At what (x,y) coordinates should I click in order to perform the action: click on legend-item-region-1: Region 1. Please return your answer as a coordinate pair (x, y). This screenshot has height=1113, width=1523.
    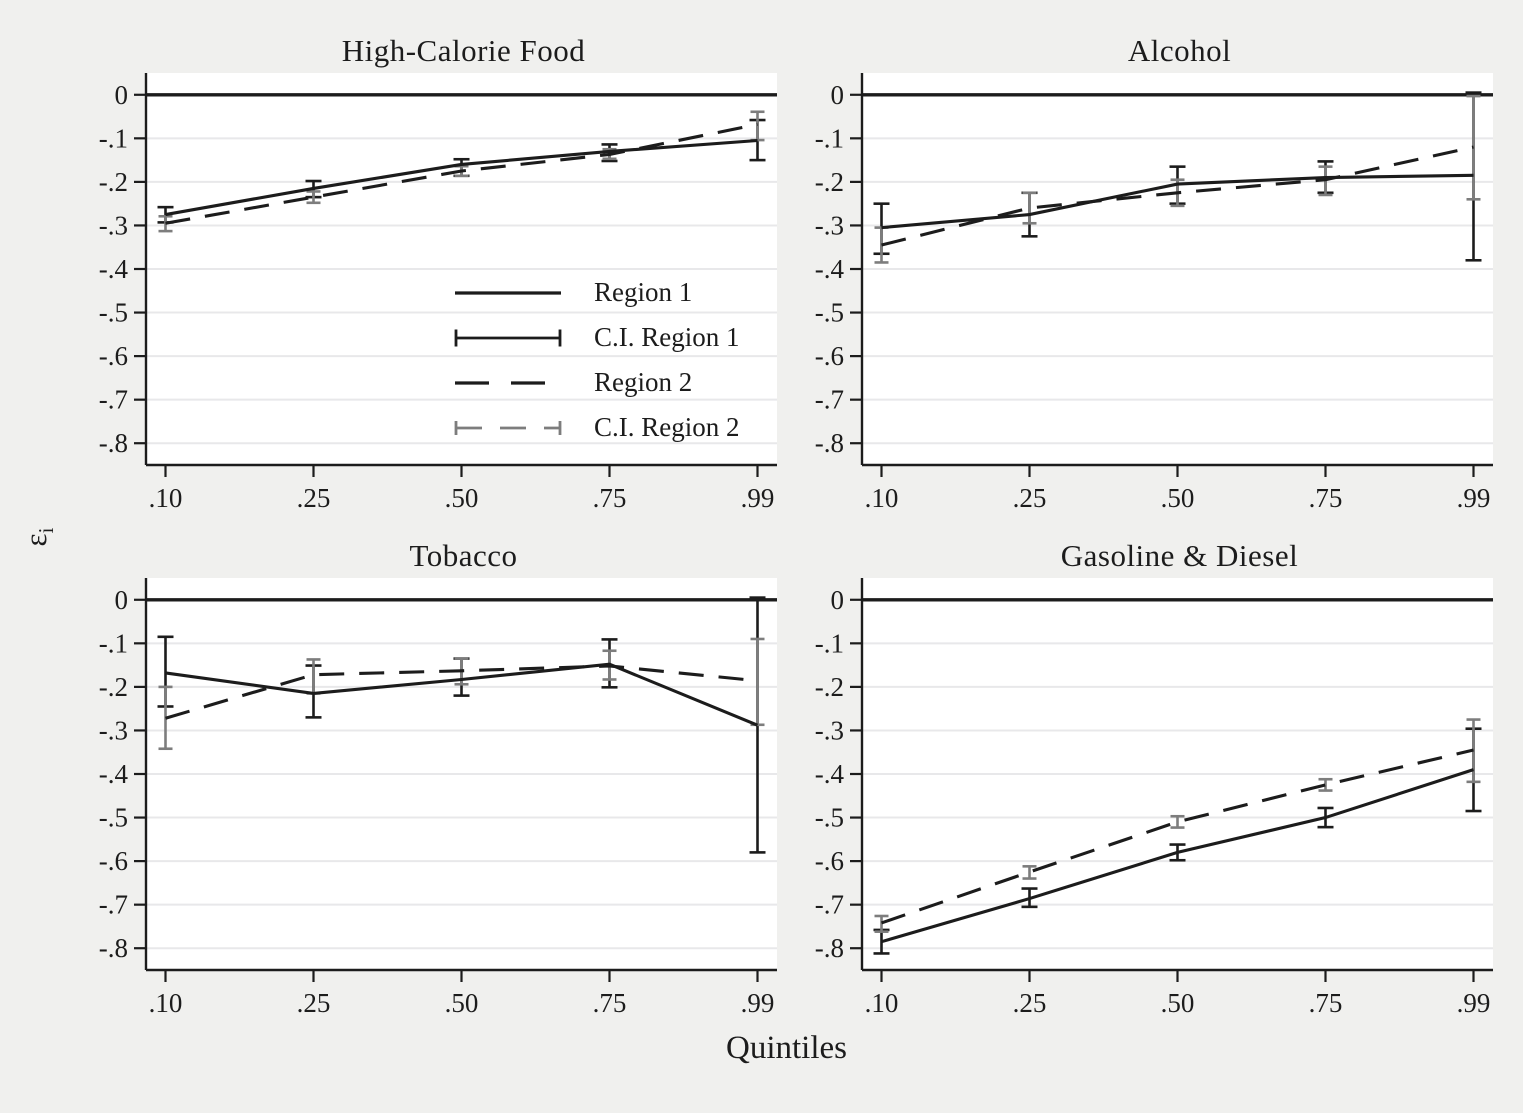
    Looking at the image, I should click on (596, 292).